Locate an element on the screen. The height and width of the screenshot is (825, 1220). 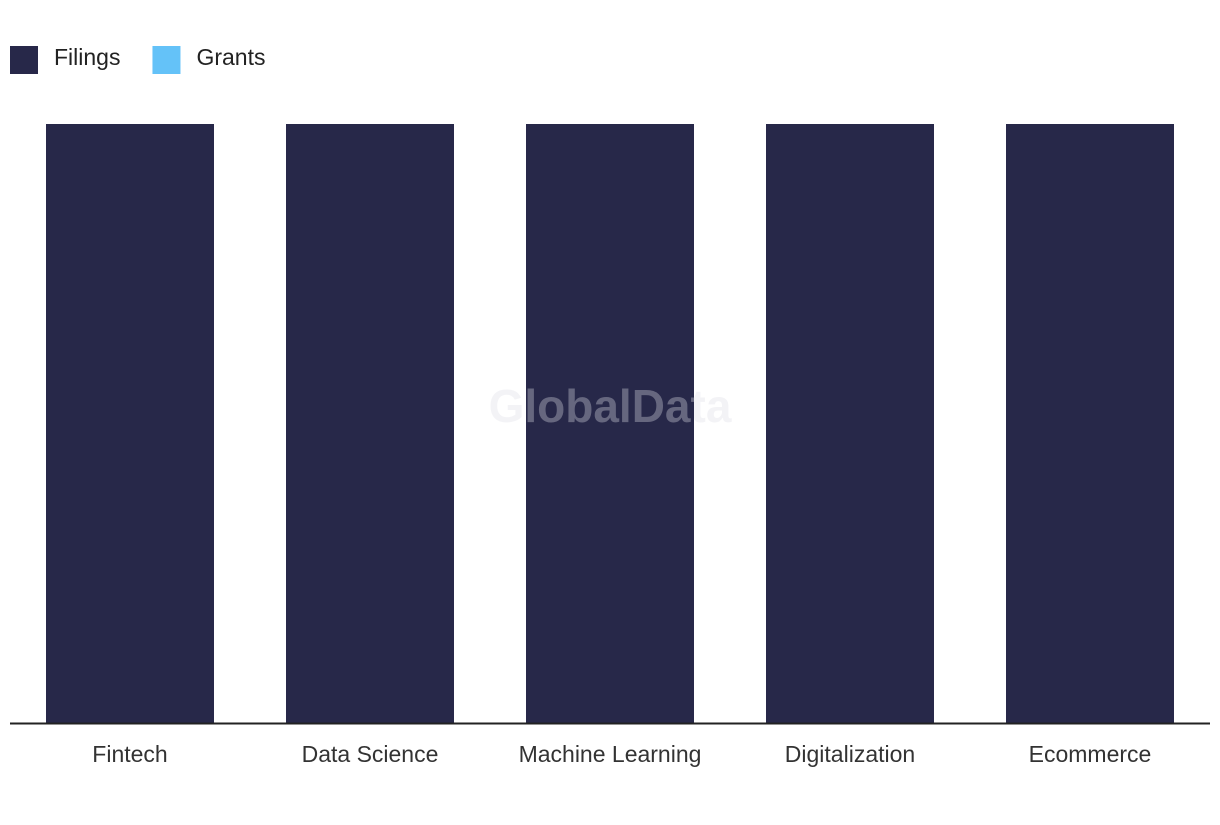
x-tick-label: Ecommerce is located at coordinates (1090, 754).